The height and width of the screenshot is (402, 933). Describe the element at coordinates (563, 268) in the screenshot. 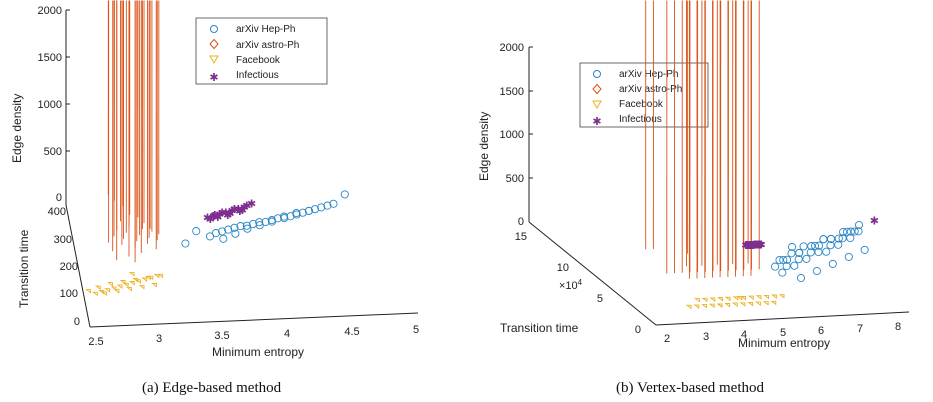

I see `chart-b-y-tick: 10` at that location.